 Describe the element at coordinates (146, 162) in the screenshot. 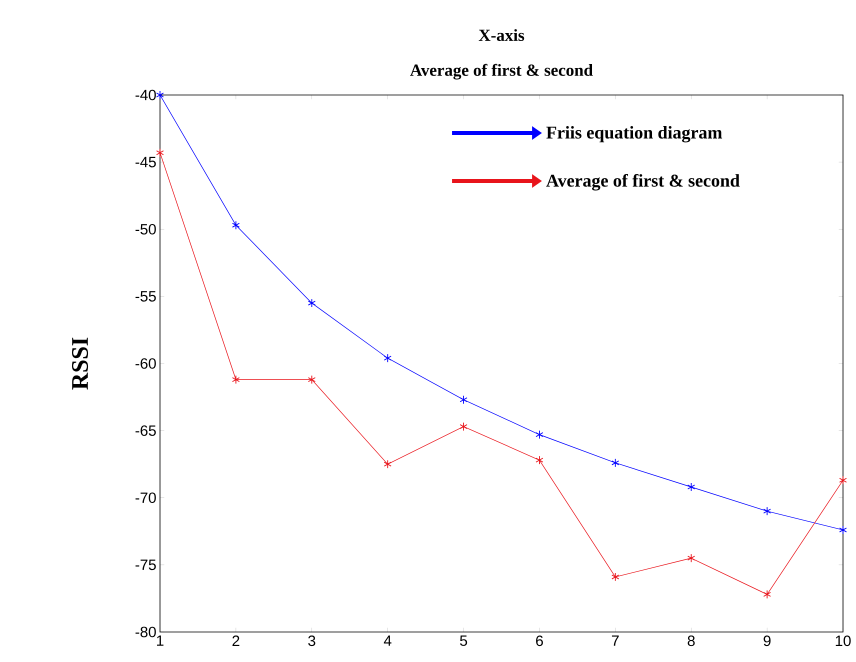

I see `y-tick-label: -45` at that location.